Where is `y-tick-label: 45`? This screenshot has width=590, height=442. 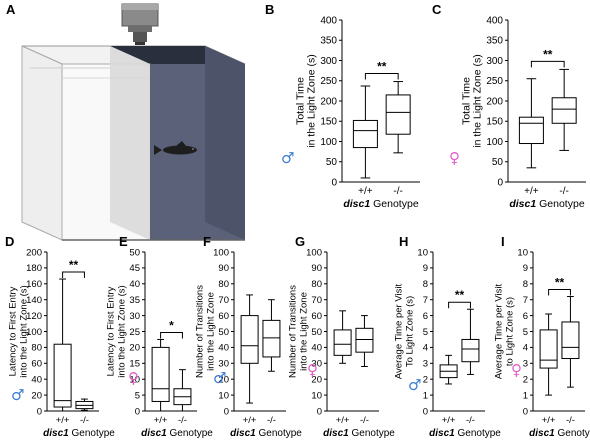
y-tick-label: 45 is located at coordinates (134, 268).